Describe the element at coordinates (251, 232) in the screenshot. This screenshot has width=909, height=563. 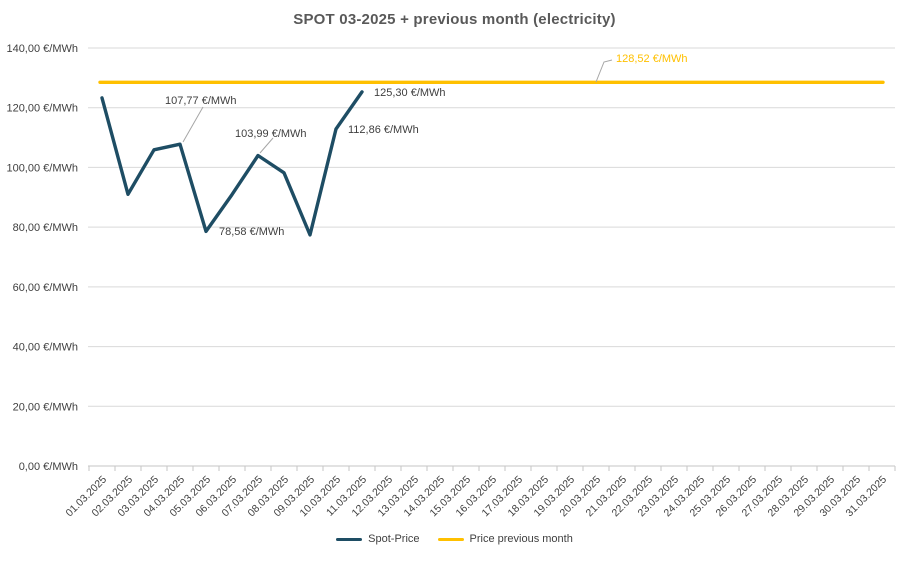
I see `annotation-label: 78,58 €/MWh` at that location.